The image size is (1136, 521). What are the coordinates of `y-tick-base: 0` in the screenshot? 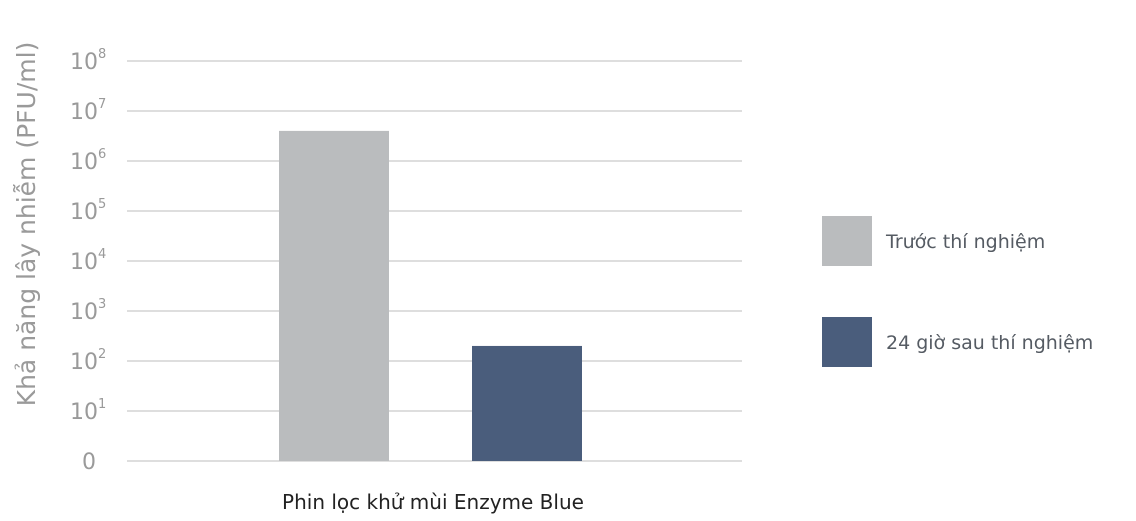 It's located at (89, 462).